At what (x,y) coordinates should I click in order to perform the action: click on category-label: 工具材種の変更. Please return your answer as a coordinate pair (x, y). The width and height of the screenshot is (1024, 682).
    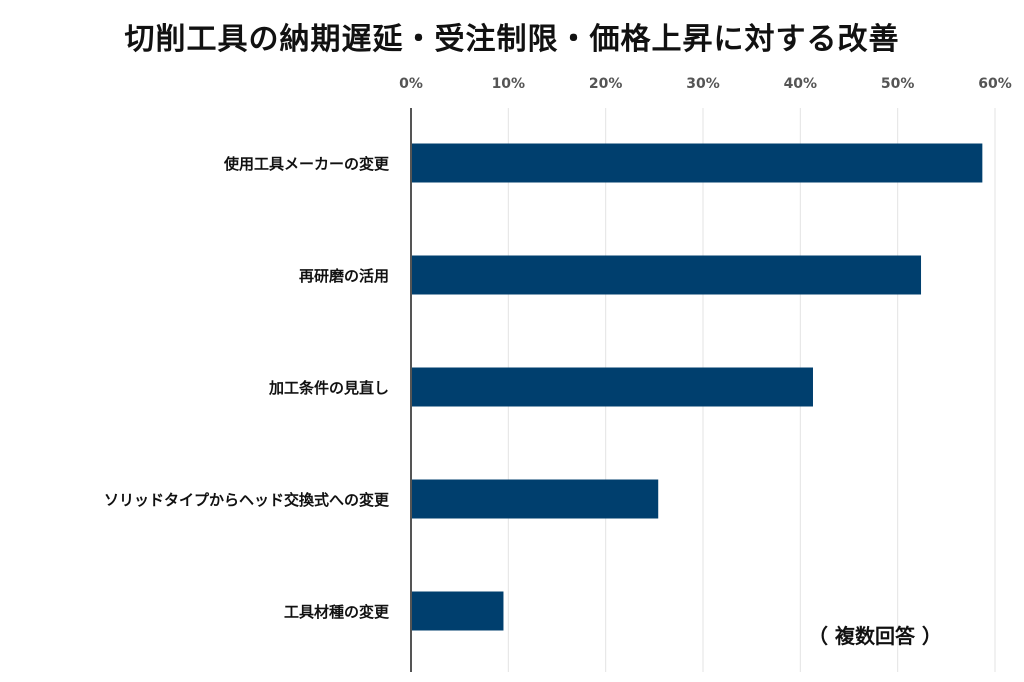
    Looking at the image, I should click on (337, 612).